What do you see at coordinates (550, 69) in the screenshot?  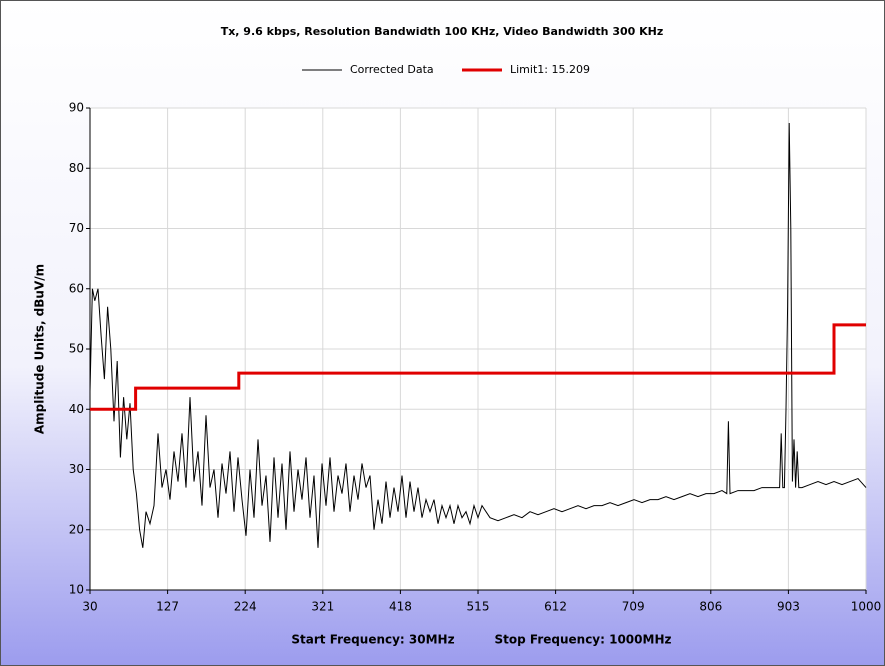 I see `legend-label: Limit1: 15.209` at bounding box center [550, 69].